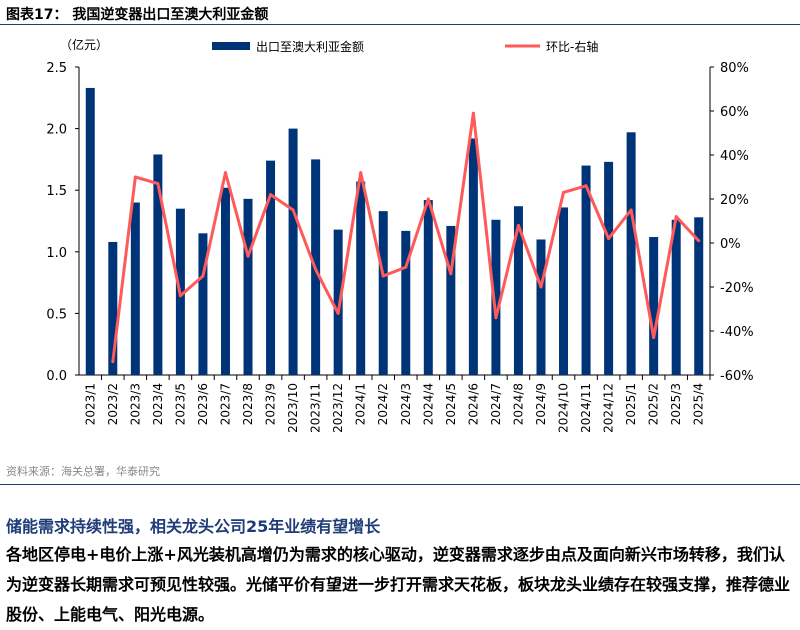 The image size is (800, 630). What do you see at coordinates (231, 46) in the screenshot?
I see `legend-bar-swatch` at bounding box center [231, 46].